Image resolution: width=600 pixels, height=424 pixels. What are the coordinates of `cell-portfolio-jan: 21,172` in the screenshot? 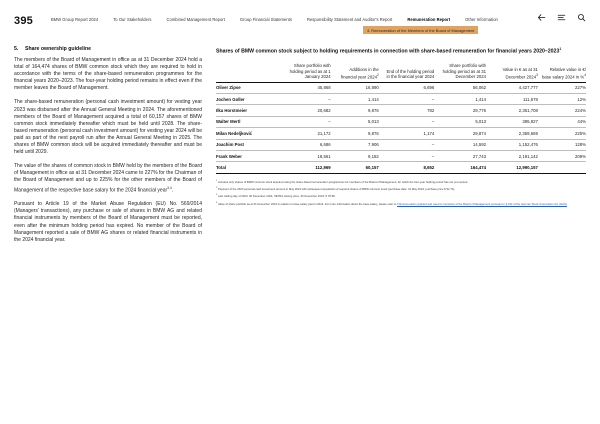 It's located at (304, 133).